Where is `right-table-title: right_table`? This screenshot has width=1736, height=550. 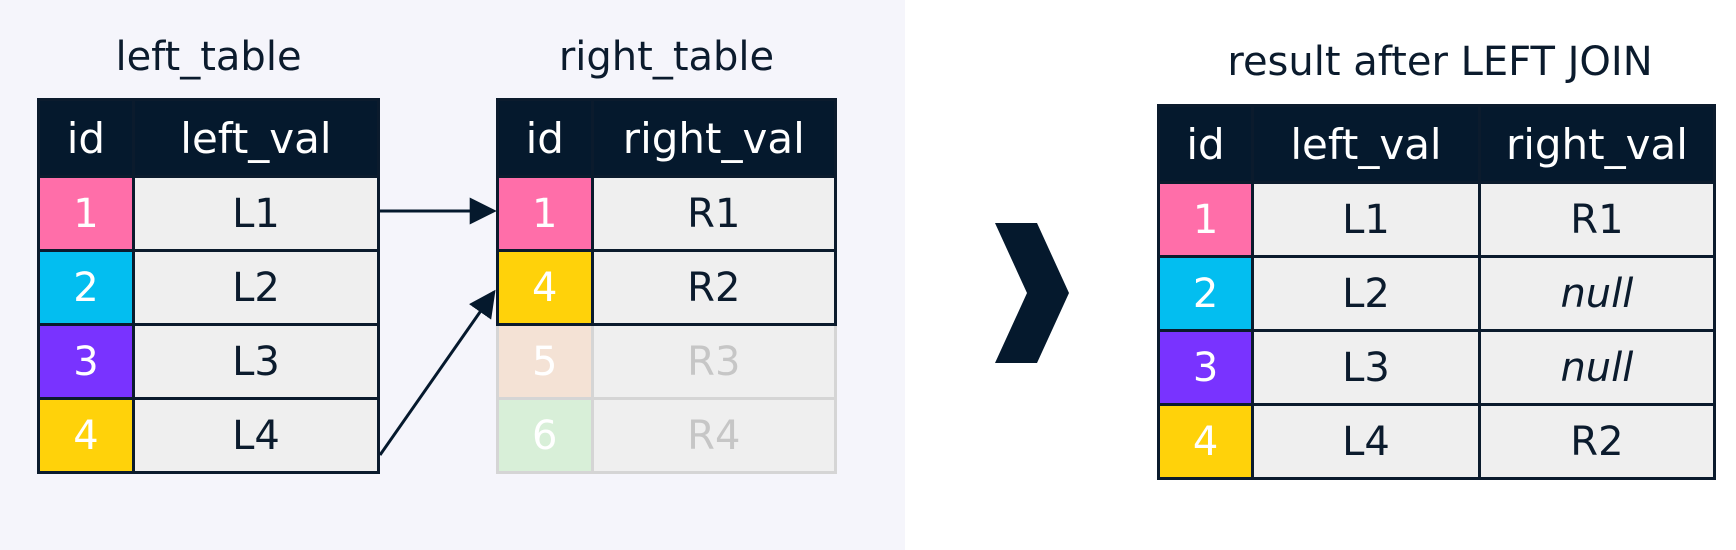
right-table-title: right_table is located at coordinates (666, 57).